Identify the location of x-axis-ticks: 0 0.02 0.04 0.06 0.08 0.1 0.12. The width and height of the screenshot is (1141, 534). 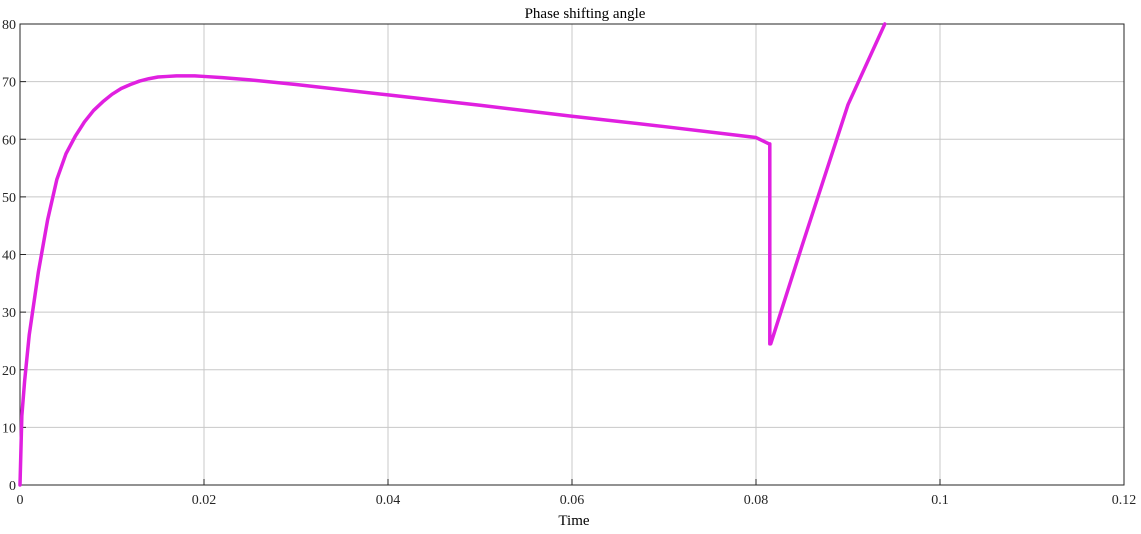
(577, 493).